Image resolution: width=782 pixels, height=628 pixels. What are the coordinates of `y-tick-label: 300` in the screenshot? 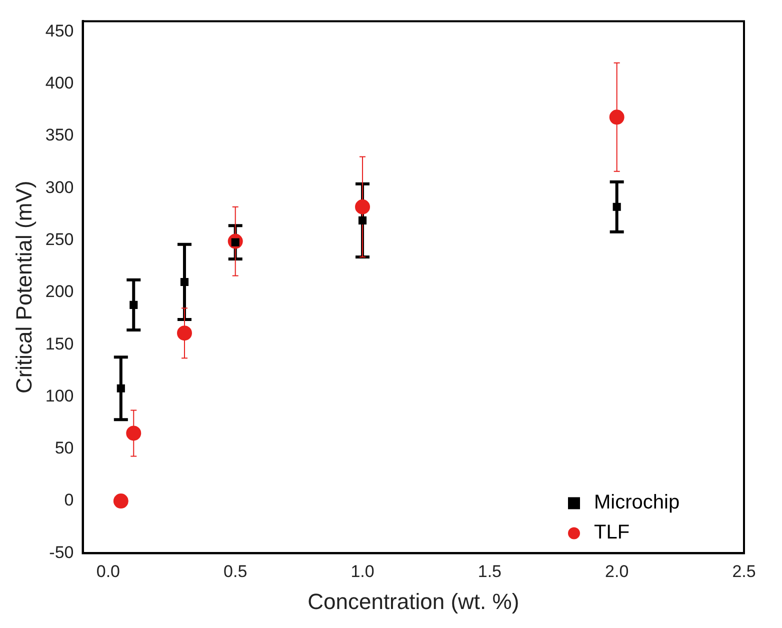 It's located at (59, 187).